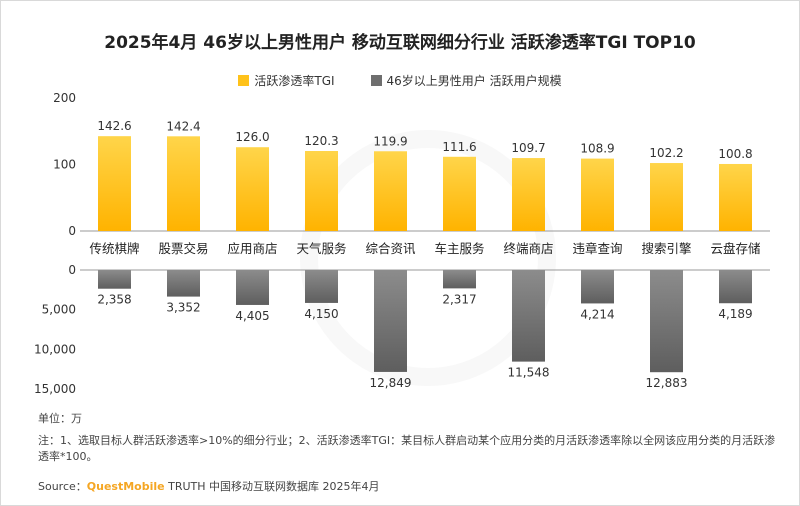 The width and height of the screenshot is (800, 506). I want to click on users-data-label: 12,883, so click(667, 383).